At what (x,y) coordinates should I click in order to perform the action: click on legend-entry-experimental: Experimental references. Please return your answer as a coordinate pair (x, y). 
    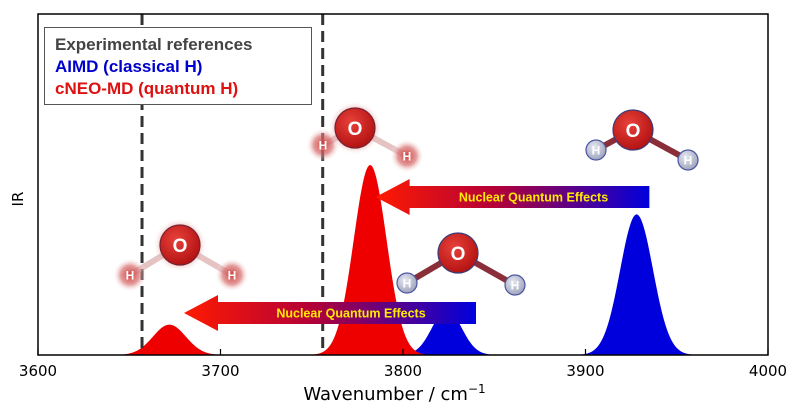
    Looking at the image, I should click on (154, 44).